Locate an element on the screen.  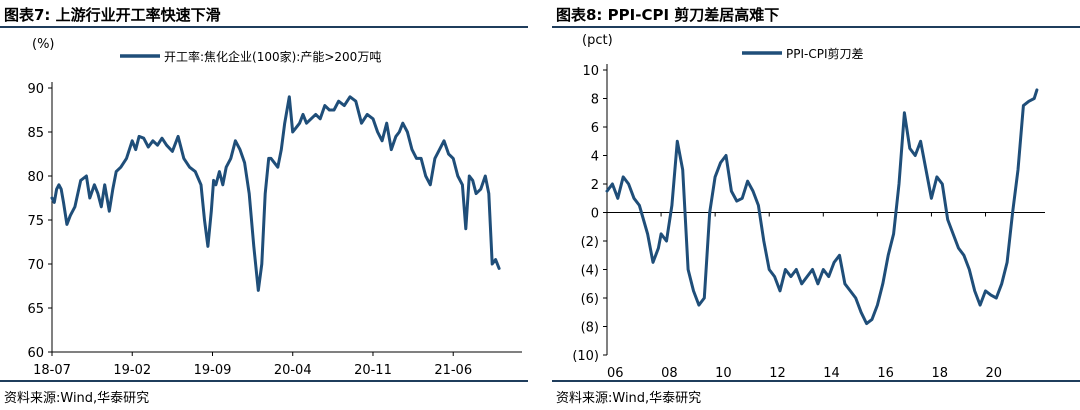
right-source-bar: 资料来源:Wind,华泰研究 is located at coordinates (816, 395).